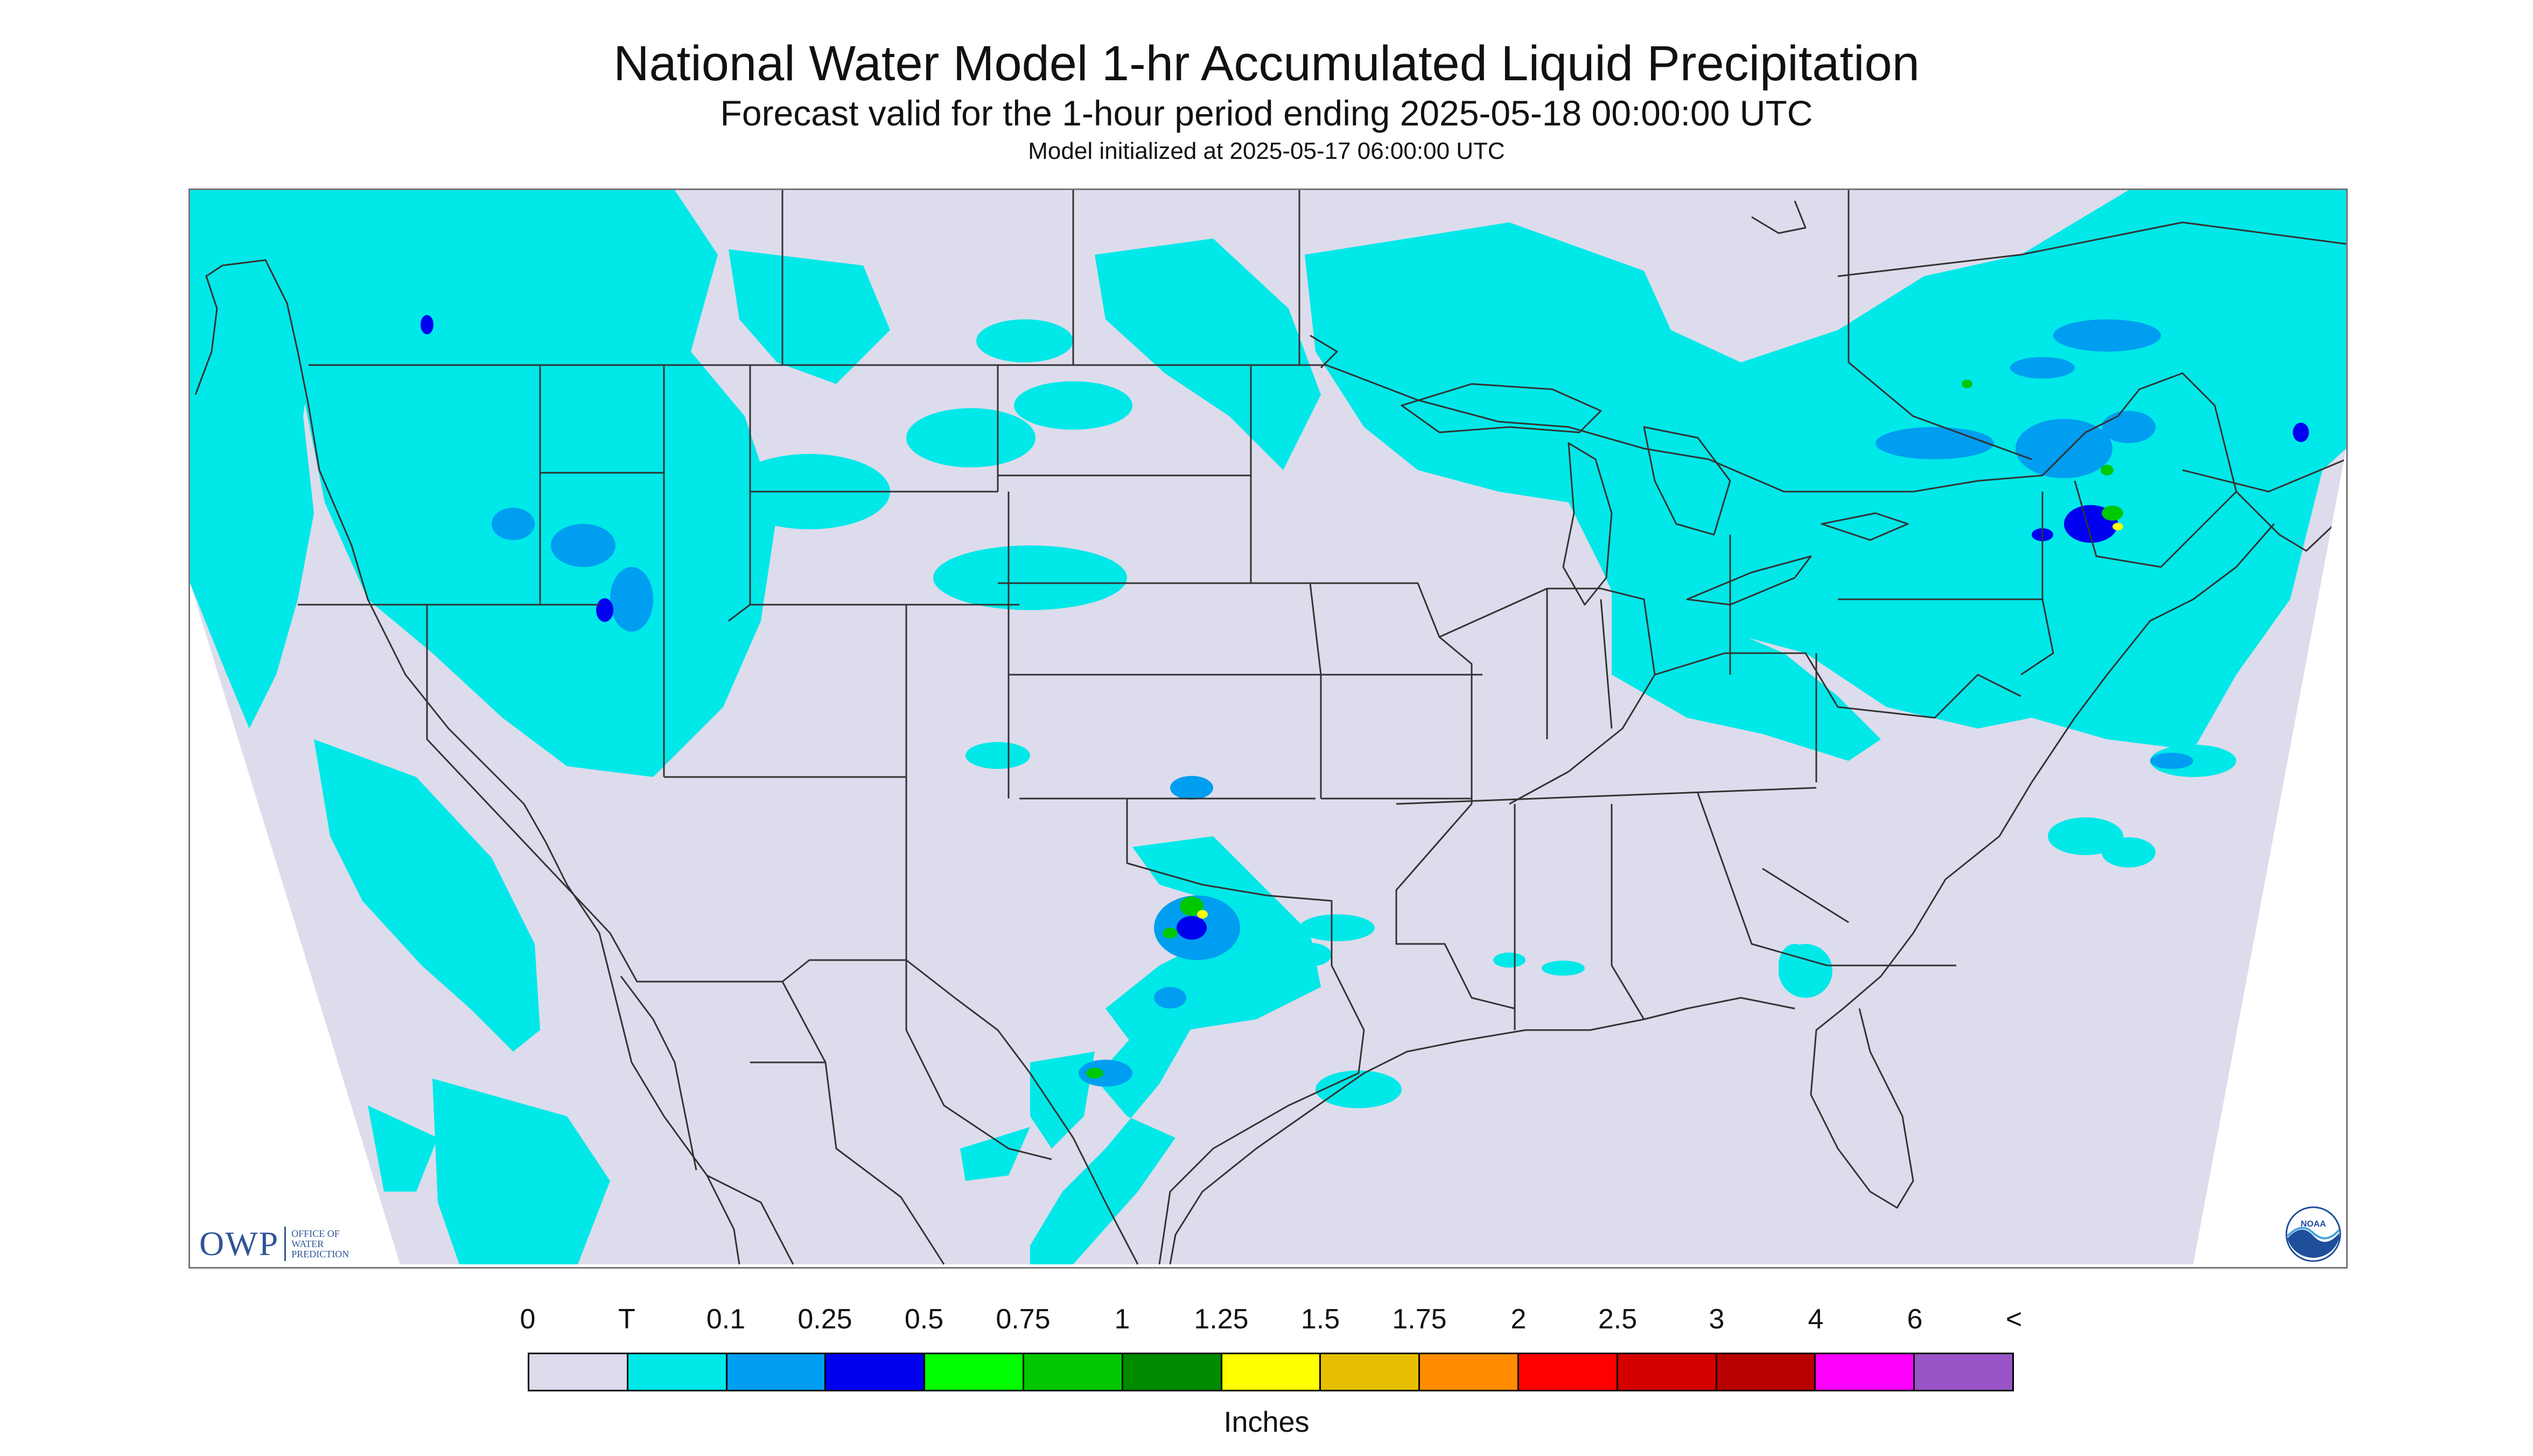 This screenshot has height=1456, width=2533. Describe the element at coordinates (1221, 1319) in the screenshot. I see `legend-label: 1.25` at that location.